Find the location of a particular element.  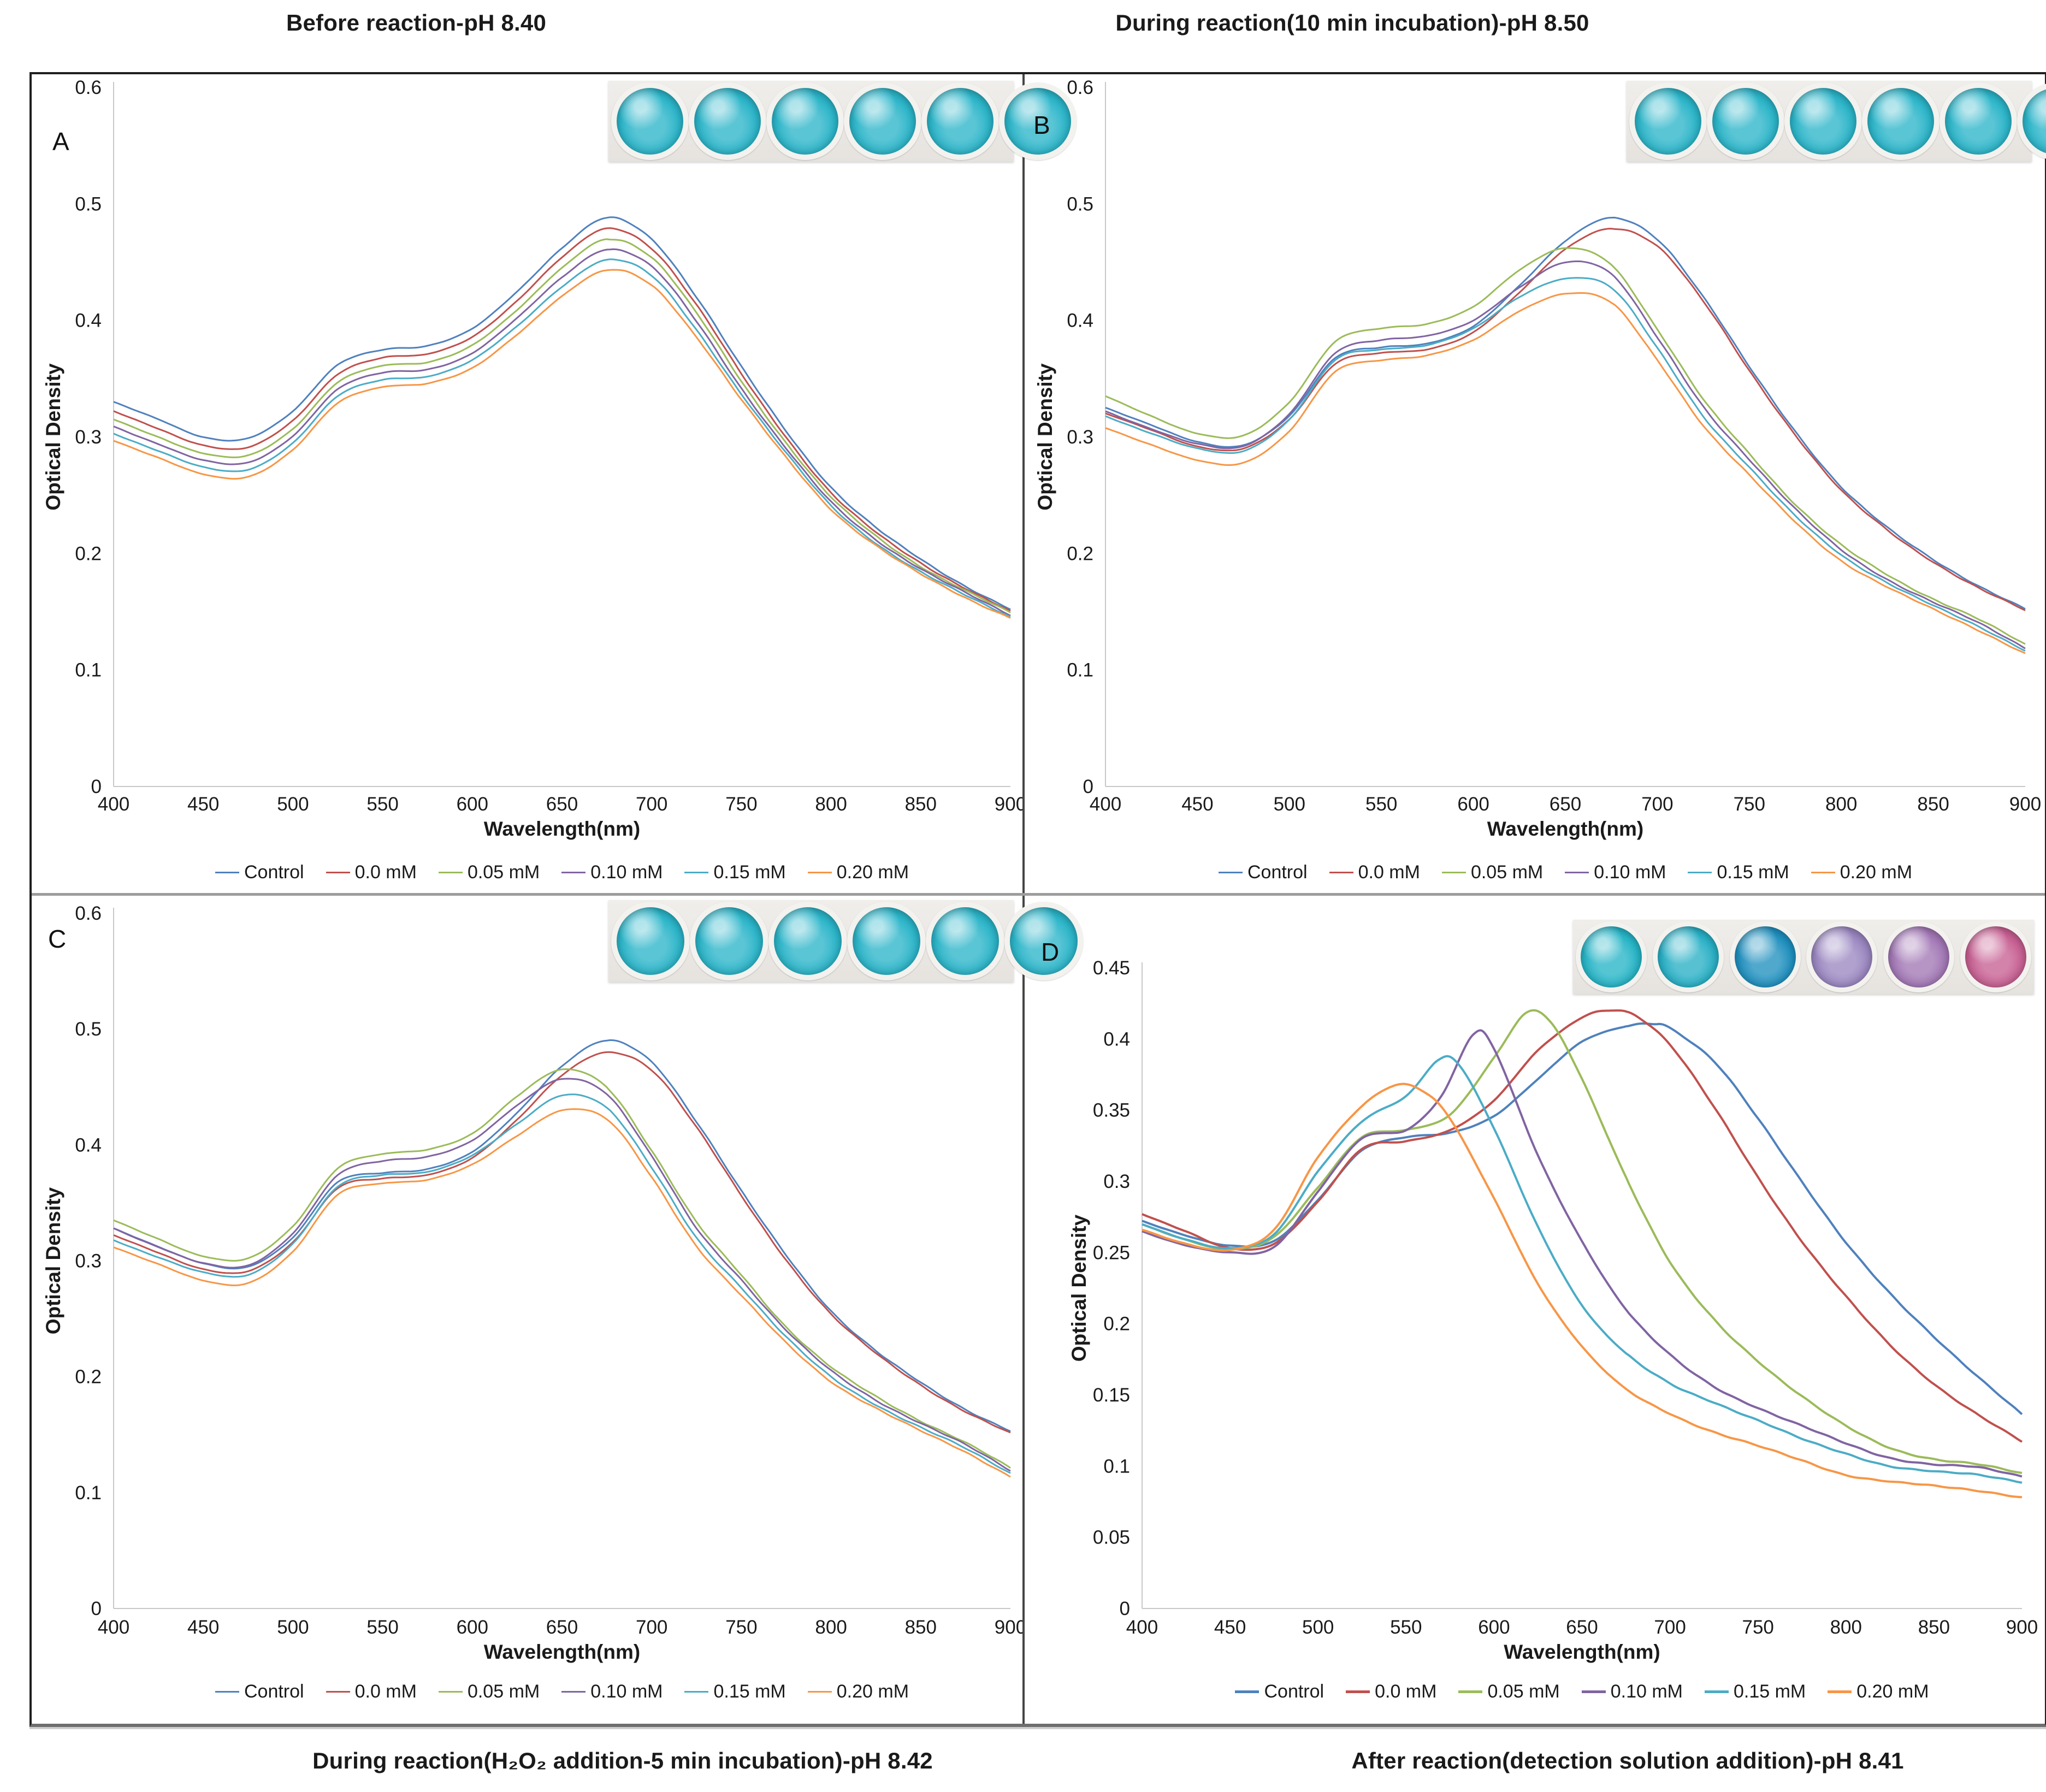

x-tick-label: 650 is located at coordinates (562, 1628).